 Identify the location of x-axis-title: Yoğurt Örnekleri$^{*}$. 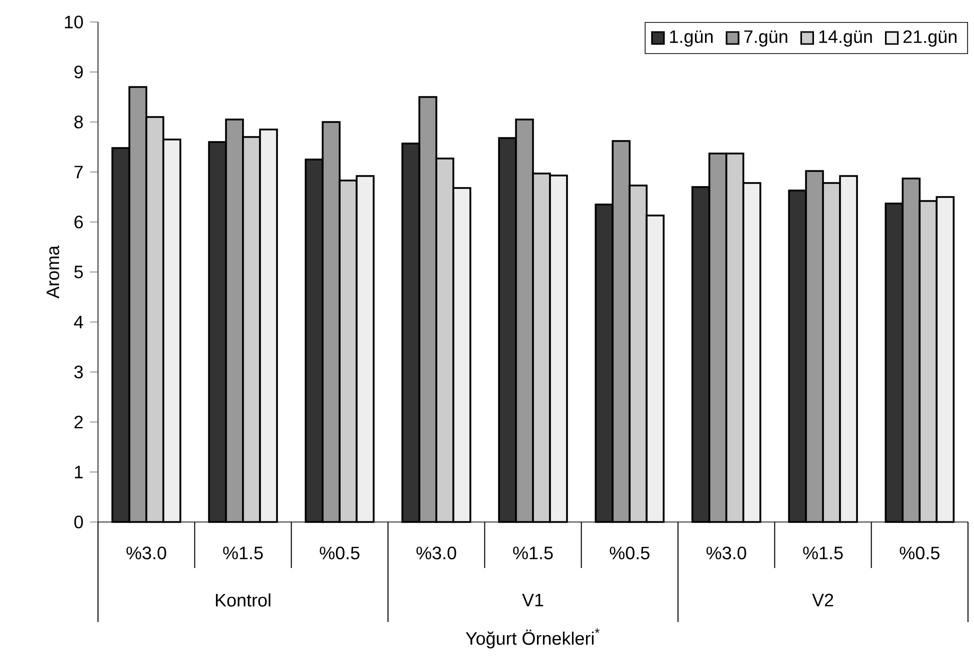
(533, 638).